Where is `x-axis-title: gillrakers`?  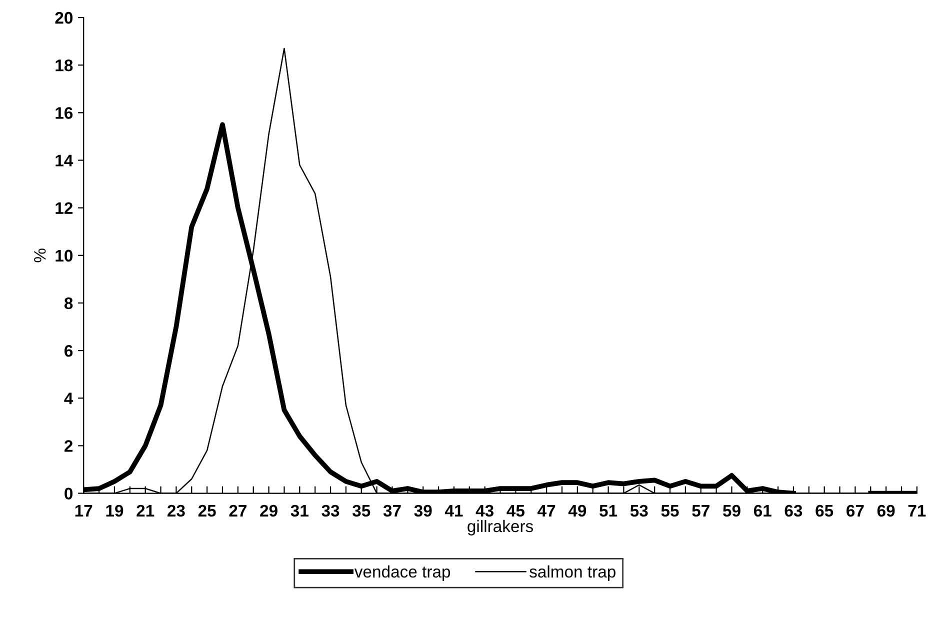 x-axis-title: gillrakers is located at coordinates (501, 528).